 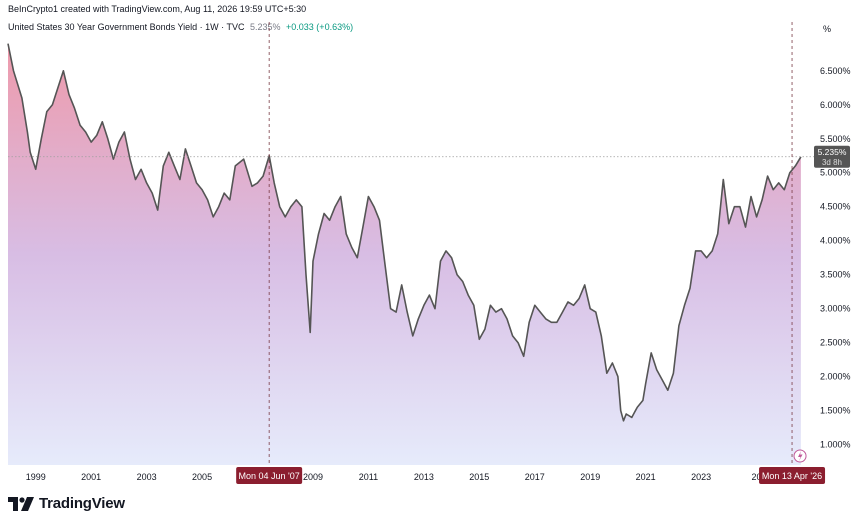 What do you see at coordinates (265, 27) in the screenshot?
I see `last-price: 5.235%` at bounding box center [265, 27].